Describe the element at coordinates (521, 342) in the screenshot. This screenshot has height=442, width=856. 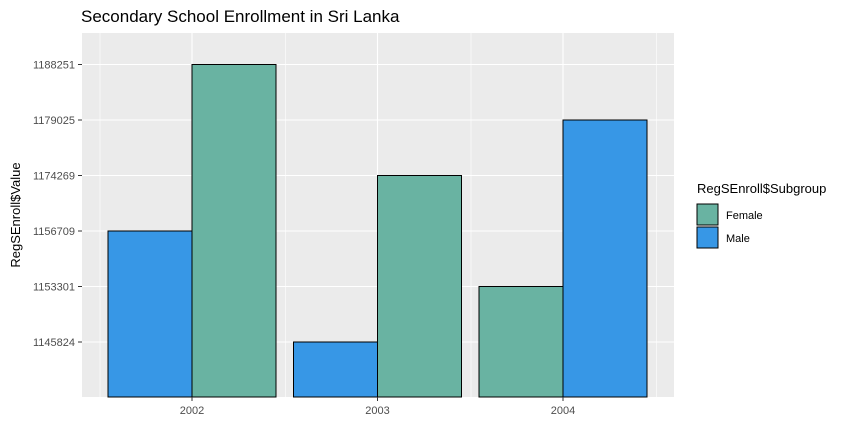
I see `bar-2004-female` at that location.